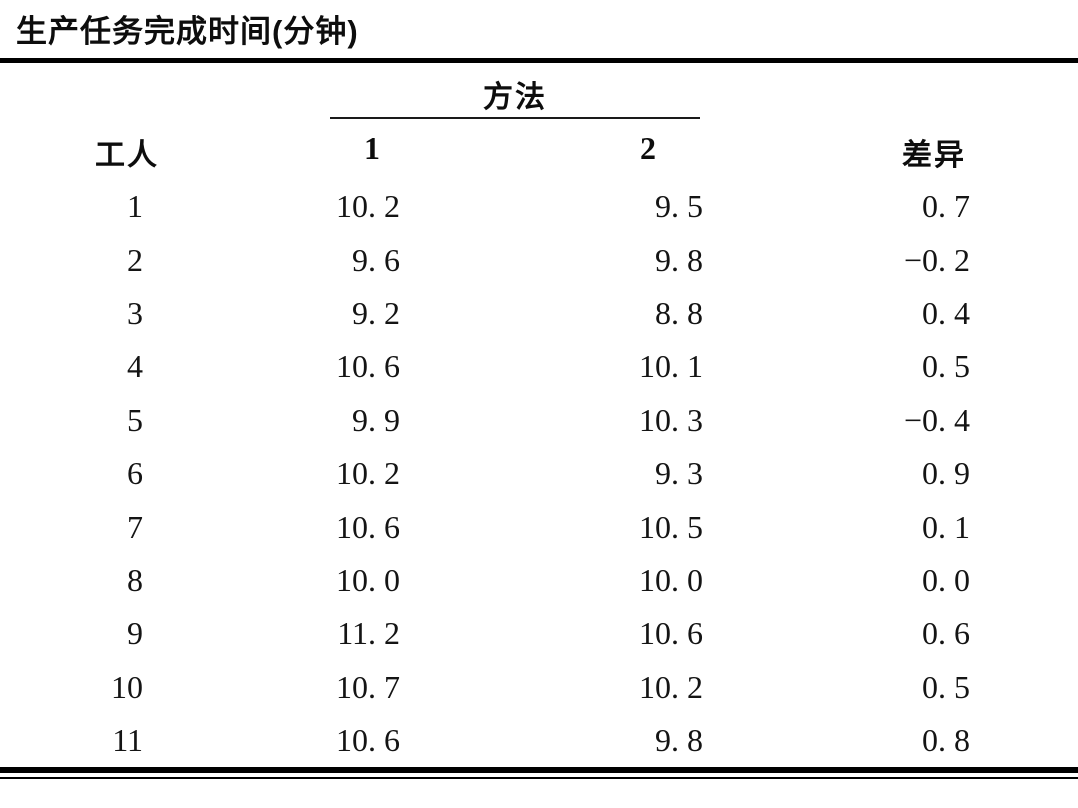  Describe the element at coordinates (135, 473) in the screenshot. I see `worker-cell: 6` at that location.